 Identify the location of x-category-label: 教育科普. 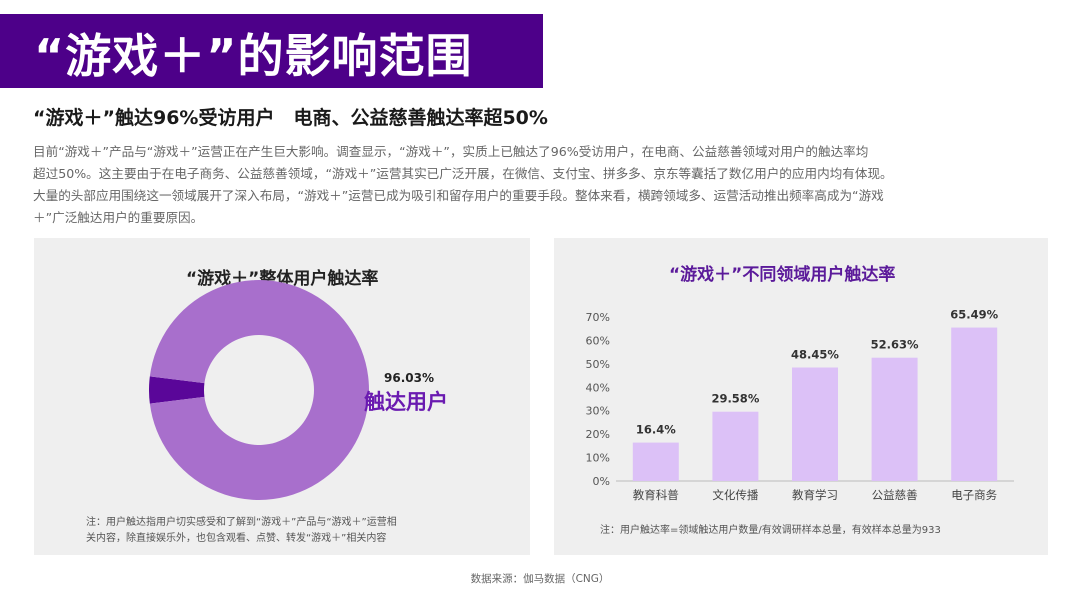
(656, 495).